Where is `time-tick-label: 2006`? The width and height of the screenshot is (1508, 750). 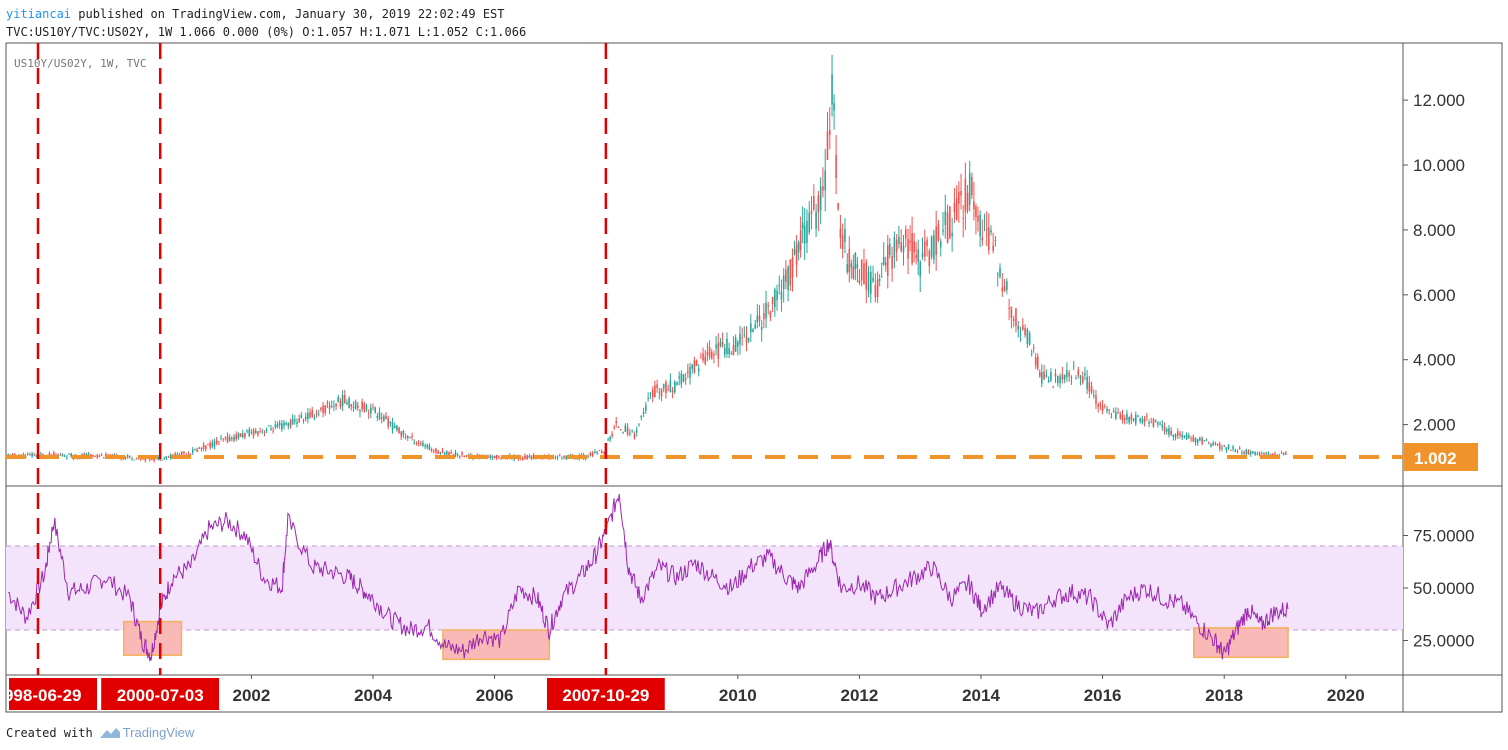 time-tick-label: 2006 is located at coordinates (495, 695).